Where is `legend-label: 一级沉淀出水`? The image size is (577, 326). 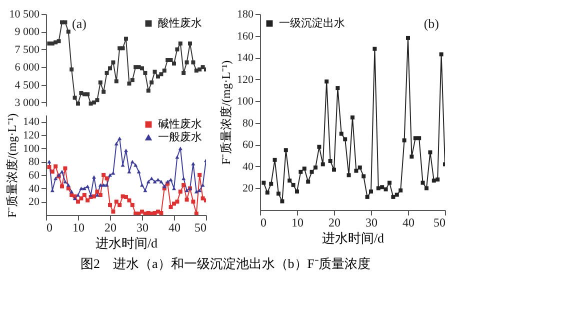
legend-label: 一级沉淀出水 is located at coordinates (312, 23).